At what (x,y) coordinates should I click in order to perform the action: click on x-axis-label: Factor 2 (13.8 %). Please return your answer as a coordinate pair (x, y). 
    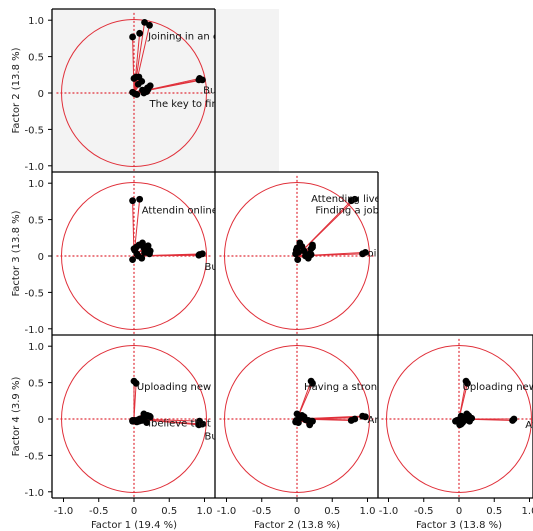
    Looking at the image, I should click on (297, 525).